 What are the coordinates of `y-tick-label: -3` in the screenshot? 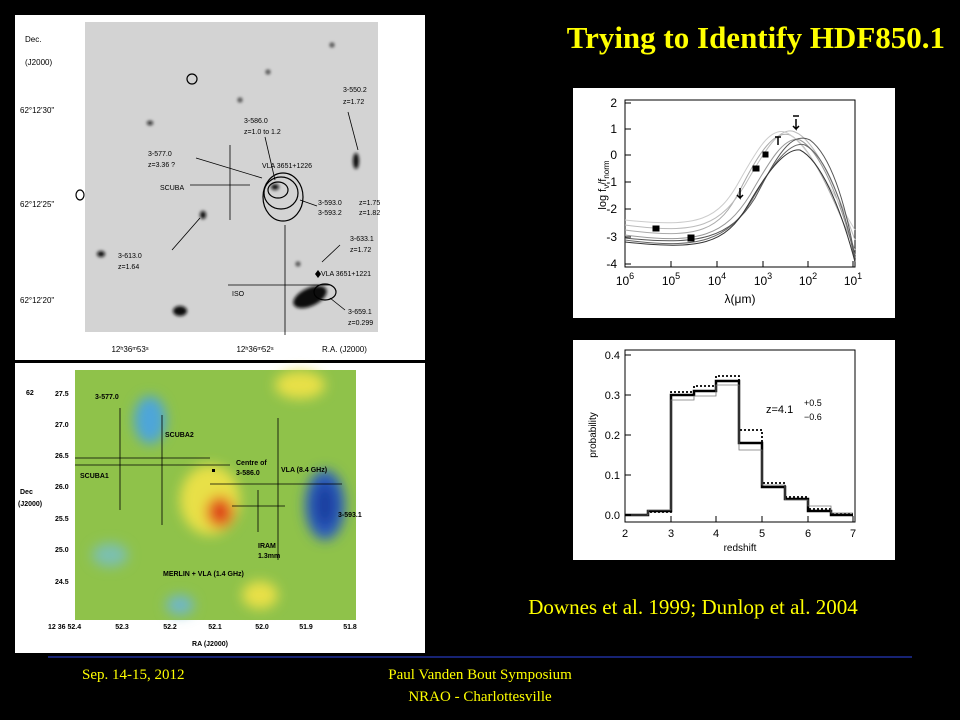 It's located at (611, 237).